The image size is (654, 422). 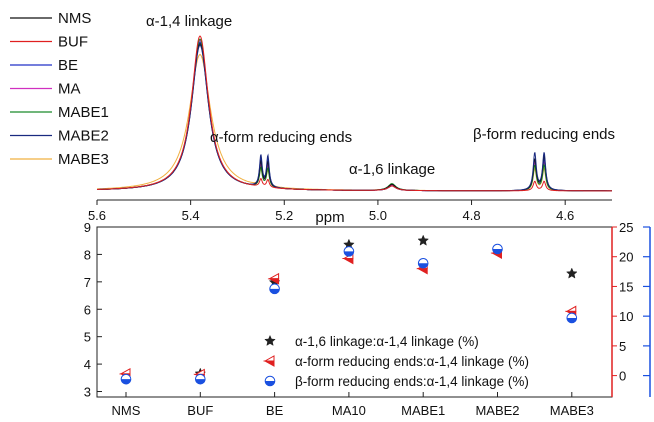 I want to click on annotation-label: α-1,4 linkage, so click(x=189, y=21).